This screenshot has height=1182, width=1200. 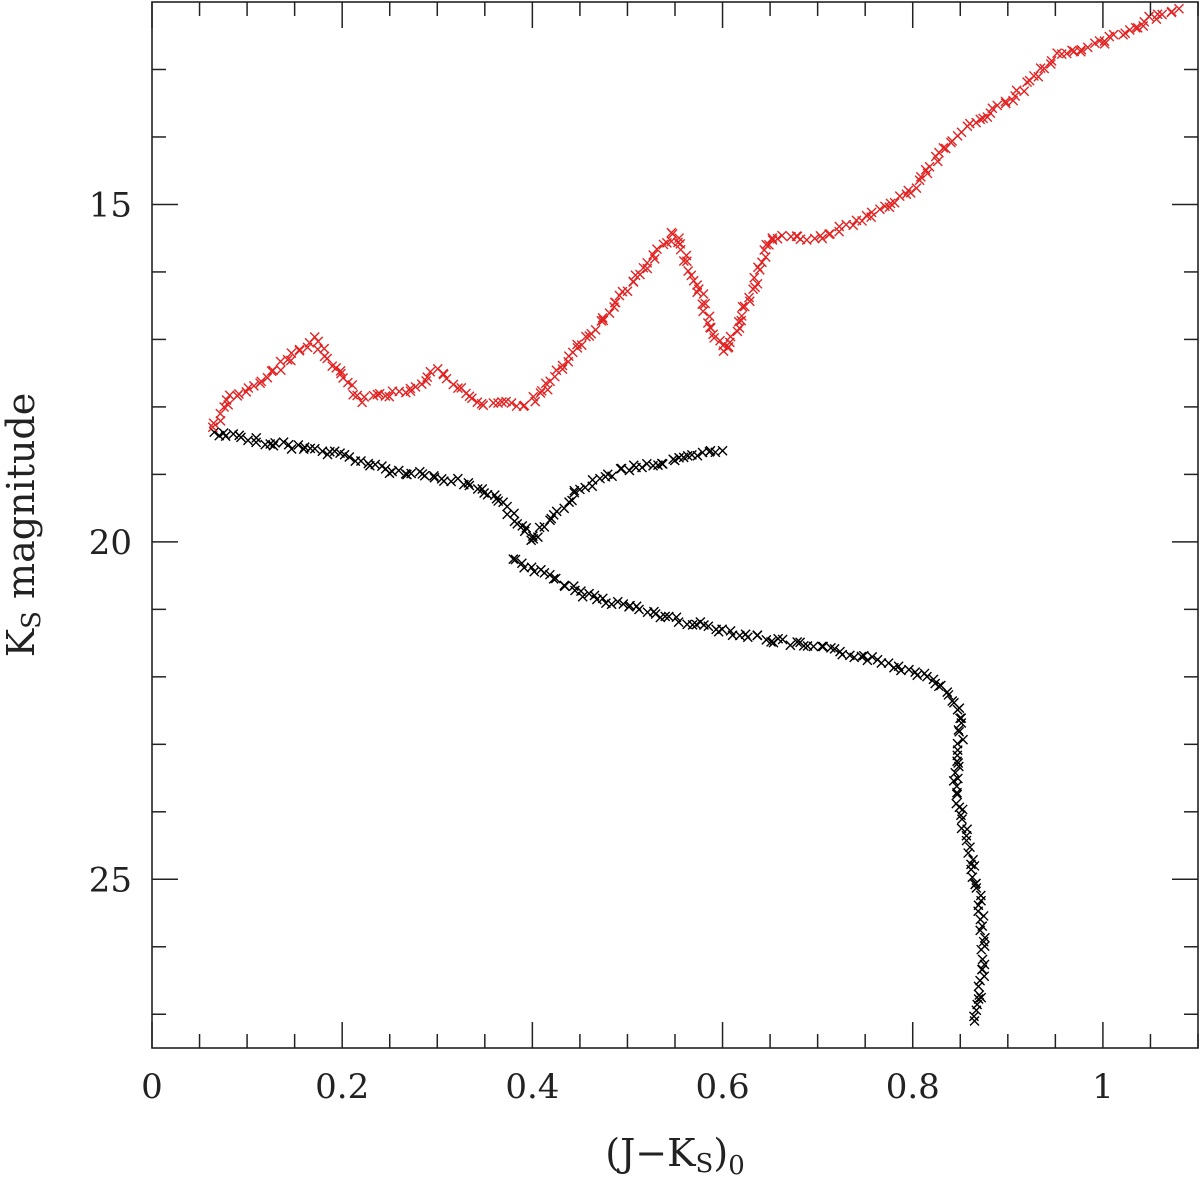 I want to click on x-tick-label: 0.6, so click(x=723, y=1087).